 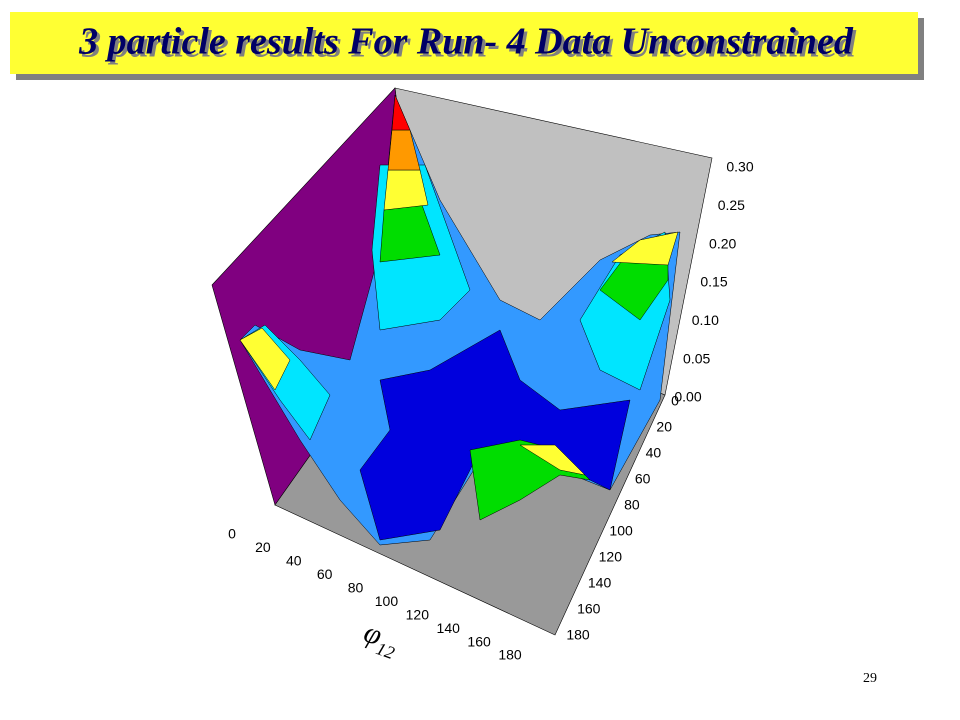 What do you see at coordinates (675, 401) in the screenshot?
I see `y-tick-label: 0` at bounding box center [675, 401].